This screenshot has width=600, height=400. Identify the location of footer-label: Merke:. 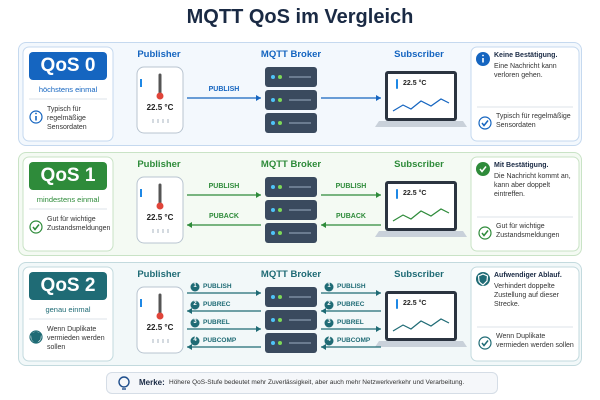
(152, 382).